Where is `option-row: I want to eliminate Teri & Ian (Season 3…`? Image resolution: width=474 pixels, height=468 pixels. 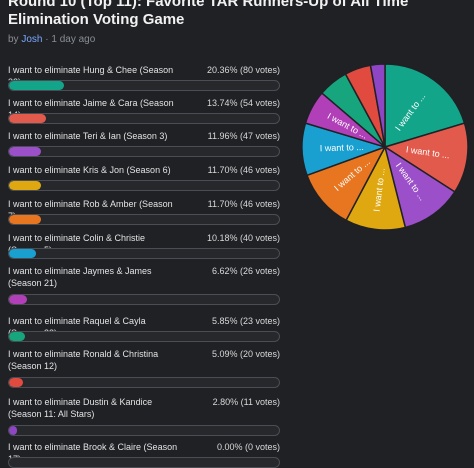 option-row: I want to eliminate Teri & Ian (Season 3… is located at coordinates (144, 136).